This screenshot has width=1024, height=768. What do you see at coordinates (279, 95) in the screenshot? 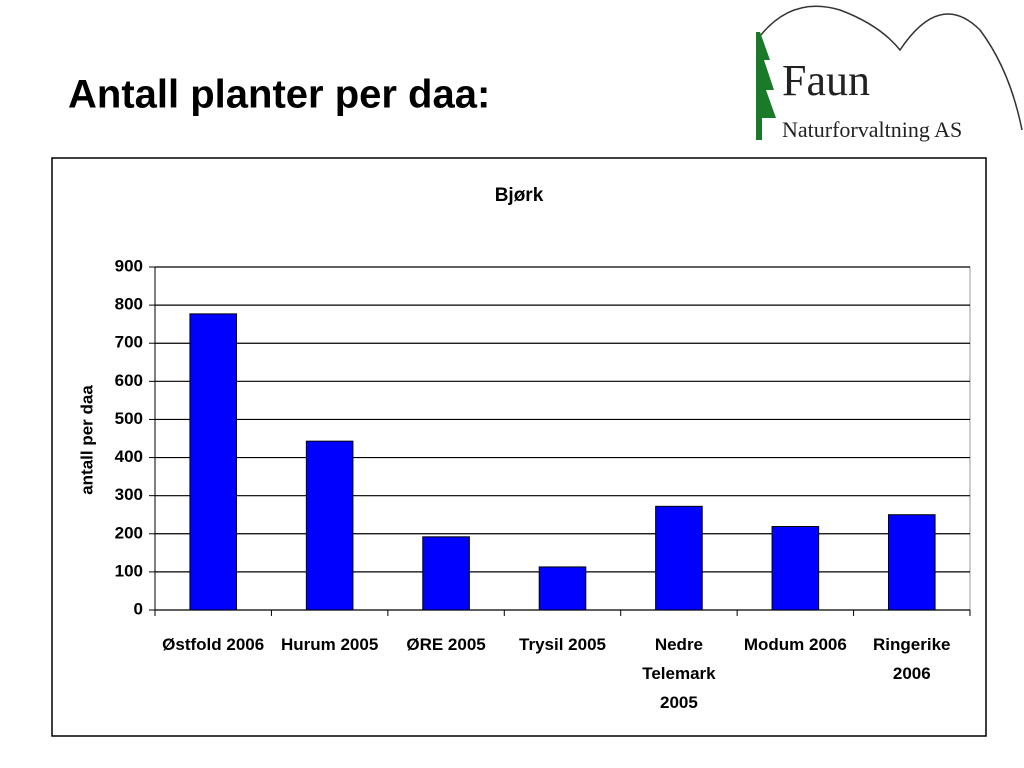
I see `slide-title: Antall planter per daa:` at bounding box center [279, 95].